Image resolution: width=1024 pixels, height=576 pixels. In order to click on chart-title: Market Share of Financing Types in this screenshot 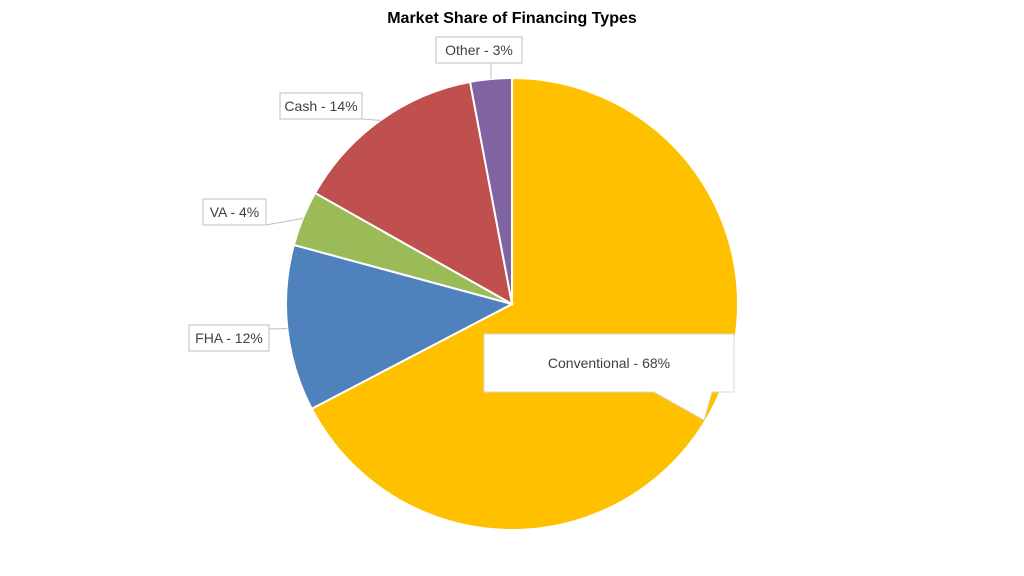, I will do `click(512, 18)`.